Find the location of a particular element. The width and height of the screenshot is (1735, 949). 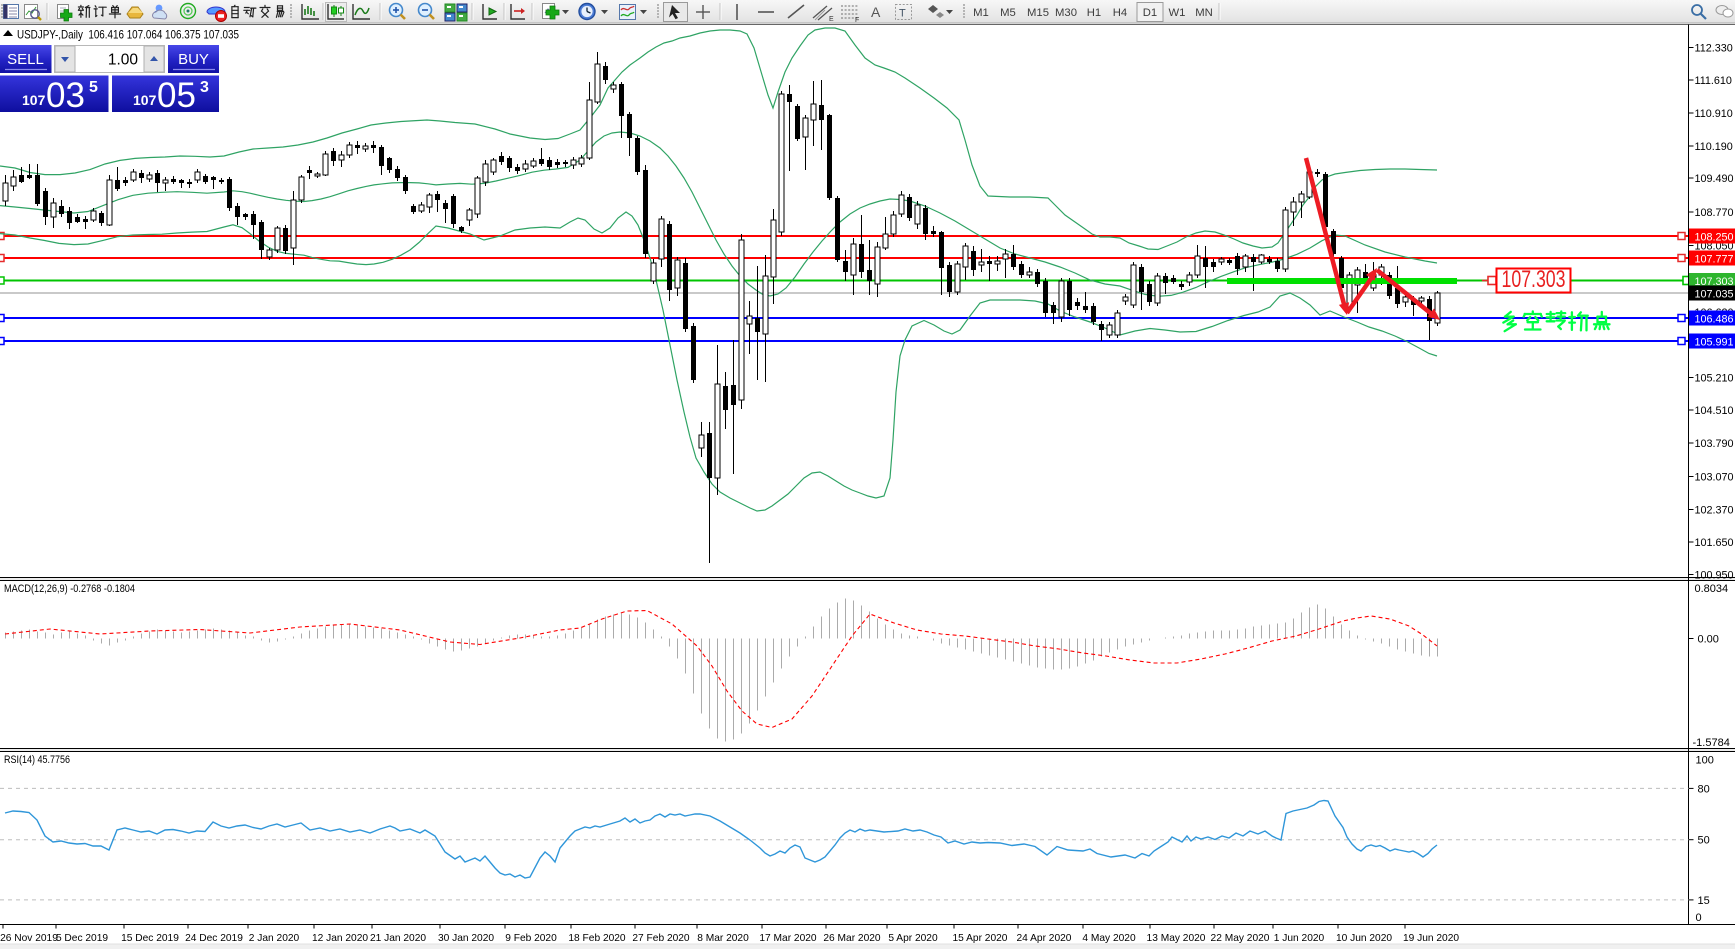

svg-text: 1.00 is located at coordinates (123, 60).